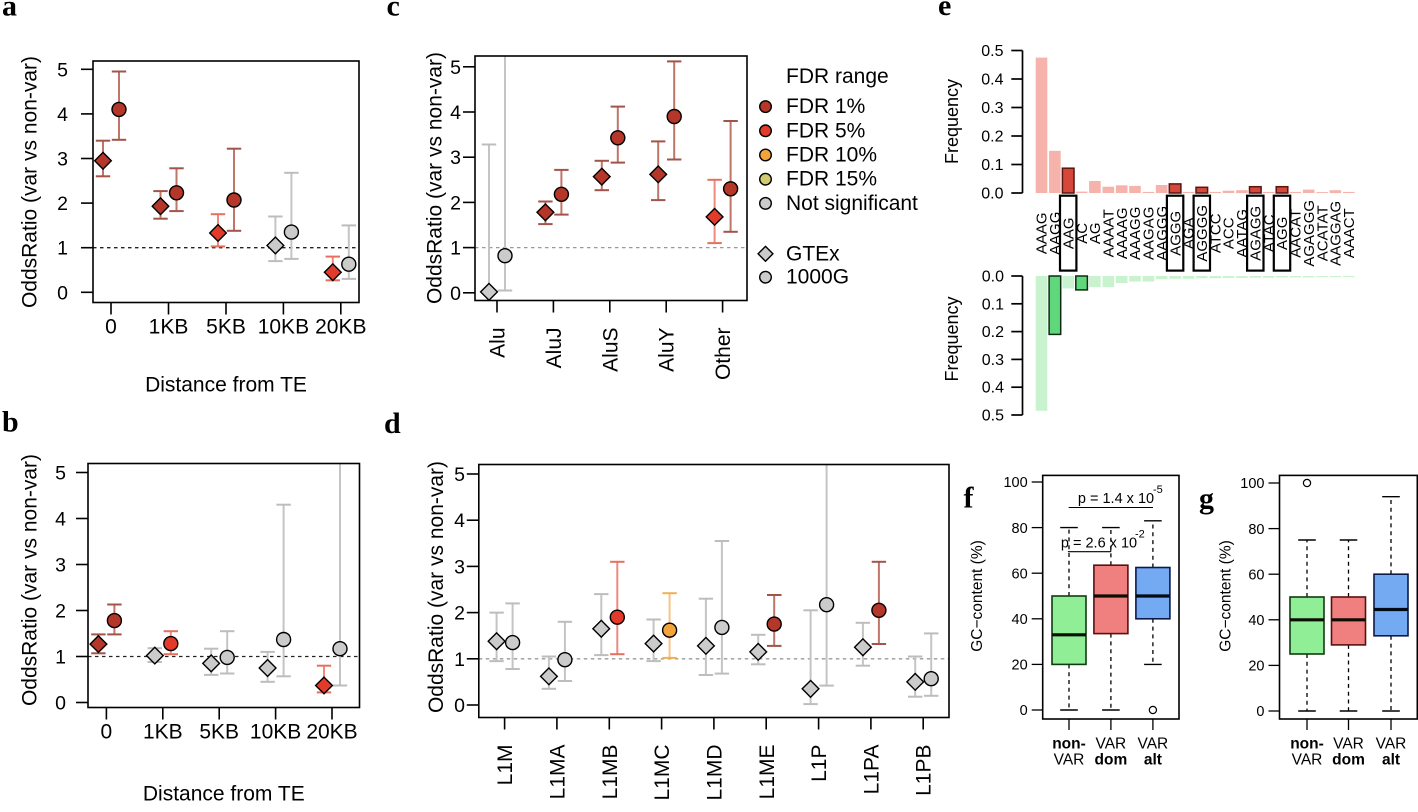 The height and width of the screenshot is (812, 1418). Describe the element at coordinates (505, 765) in the screenshot. I see `svg-text: L1M` at that location.